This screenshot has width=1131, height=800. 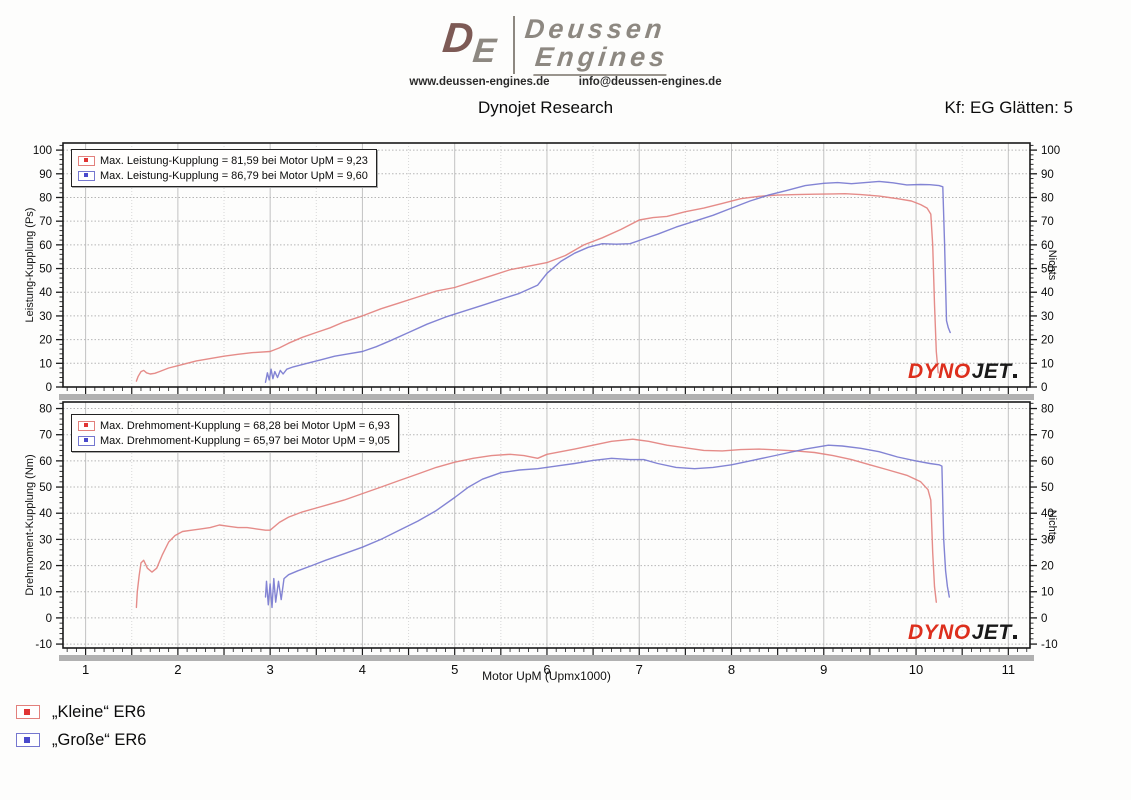 What do you see at coordinates (85, 669) in the screenshot?
I see `x-tick-label: 1` at bounding box center [85, 669].